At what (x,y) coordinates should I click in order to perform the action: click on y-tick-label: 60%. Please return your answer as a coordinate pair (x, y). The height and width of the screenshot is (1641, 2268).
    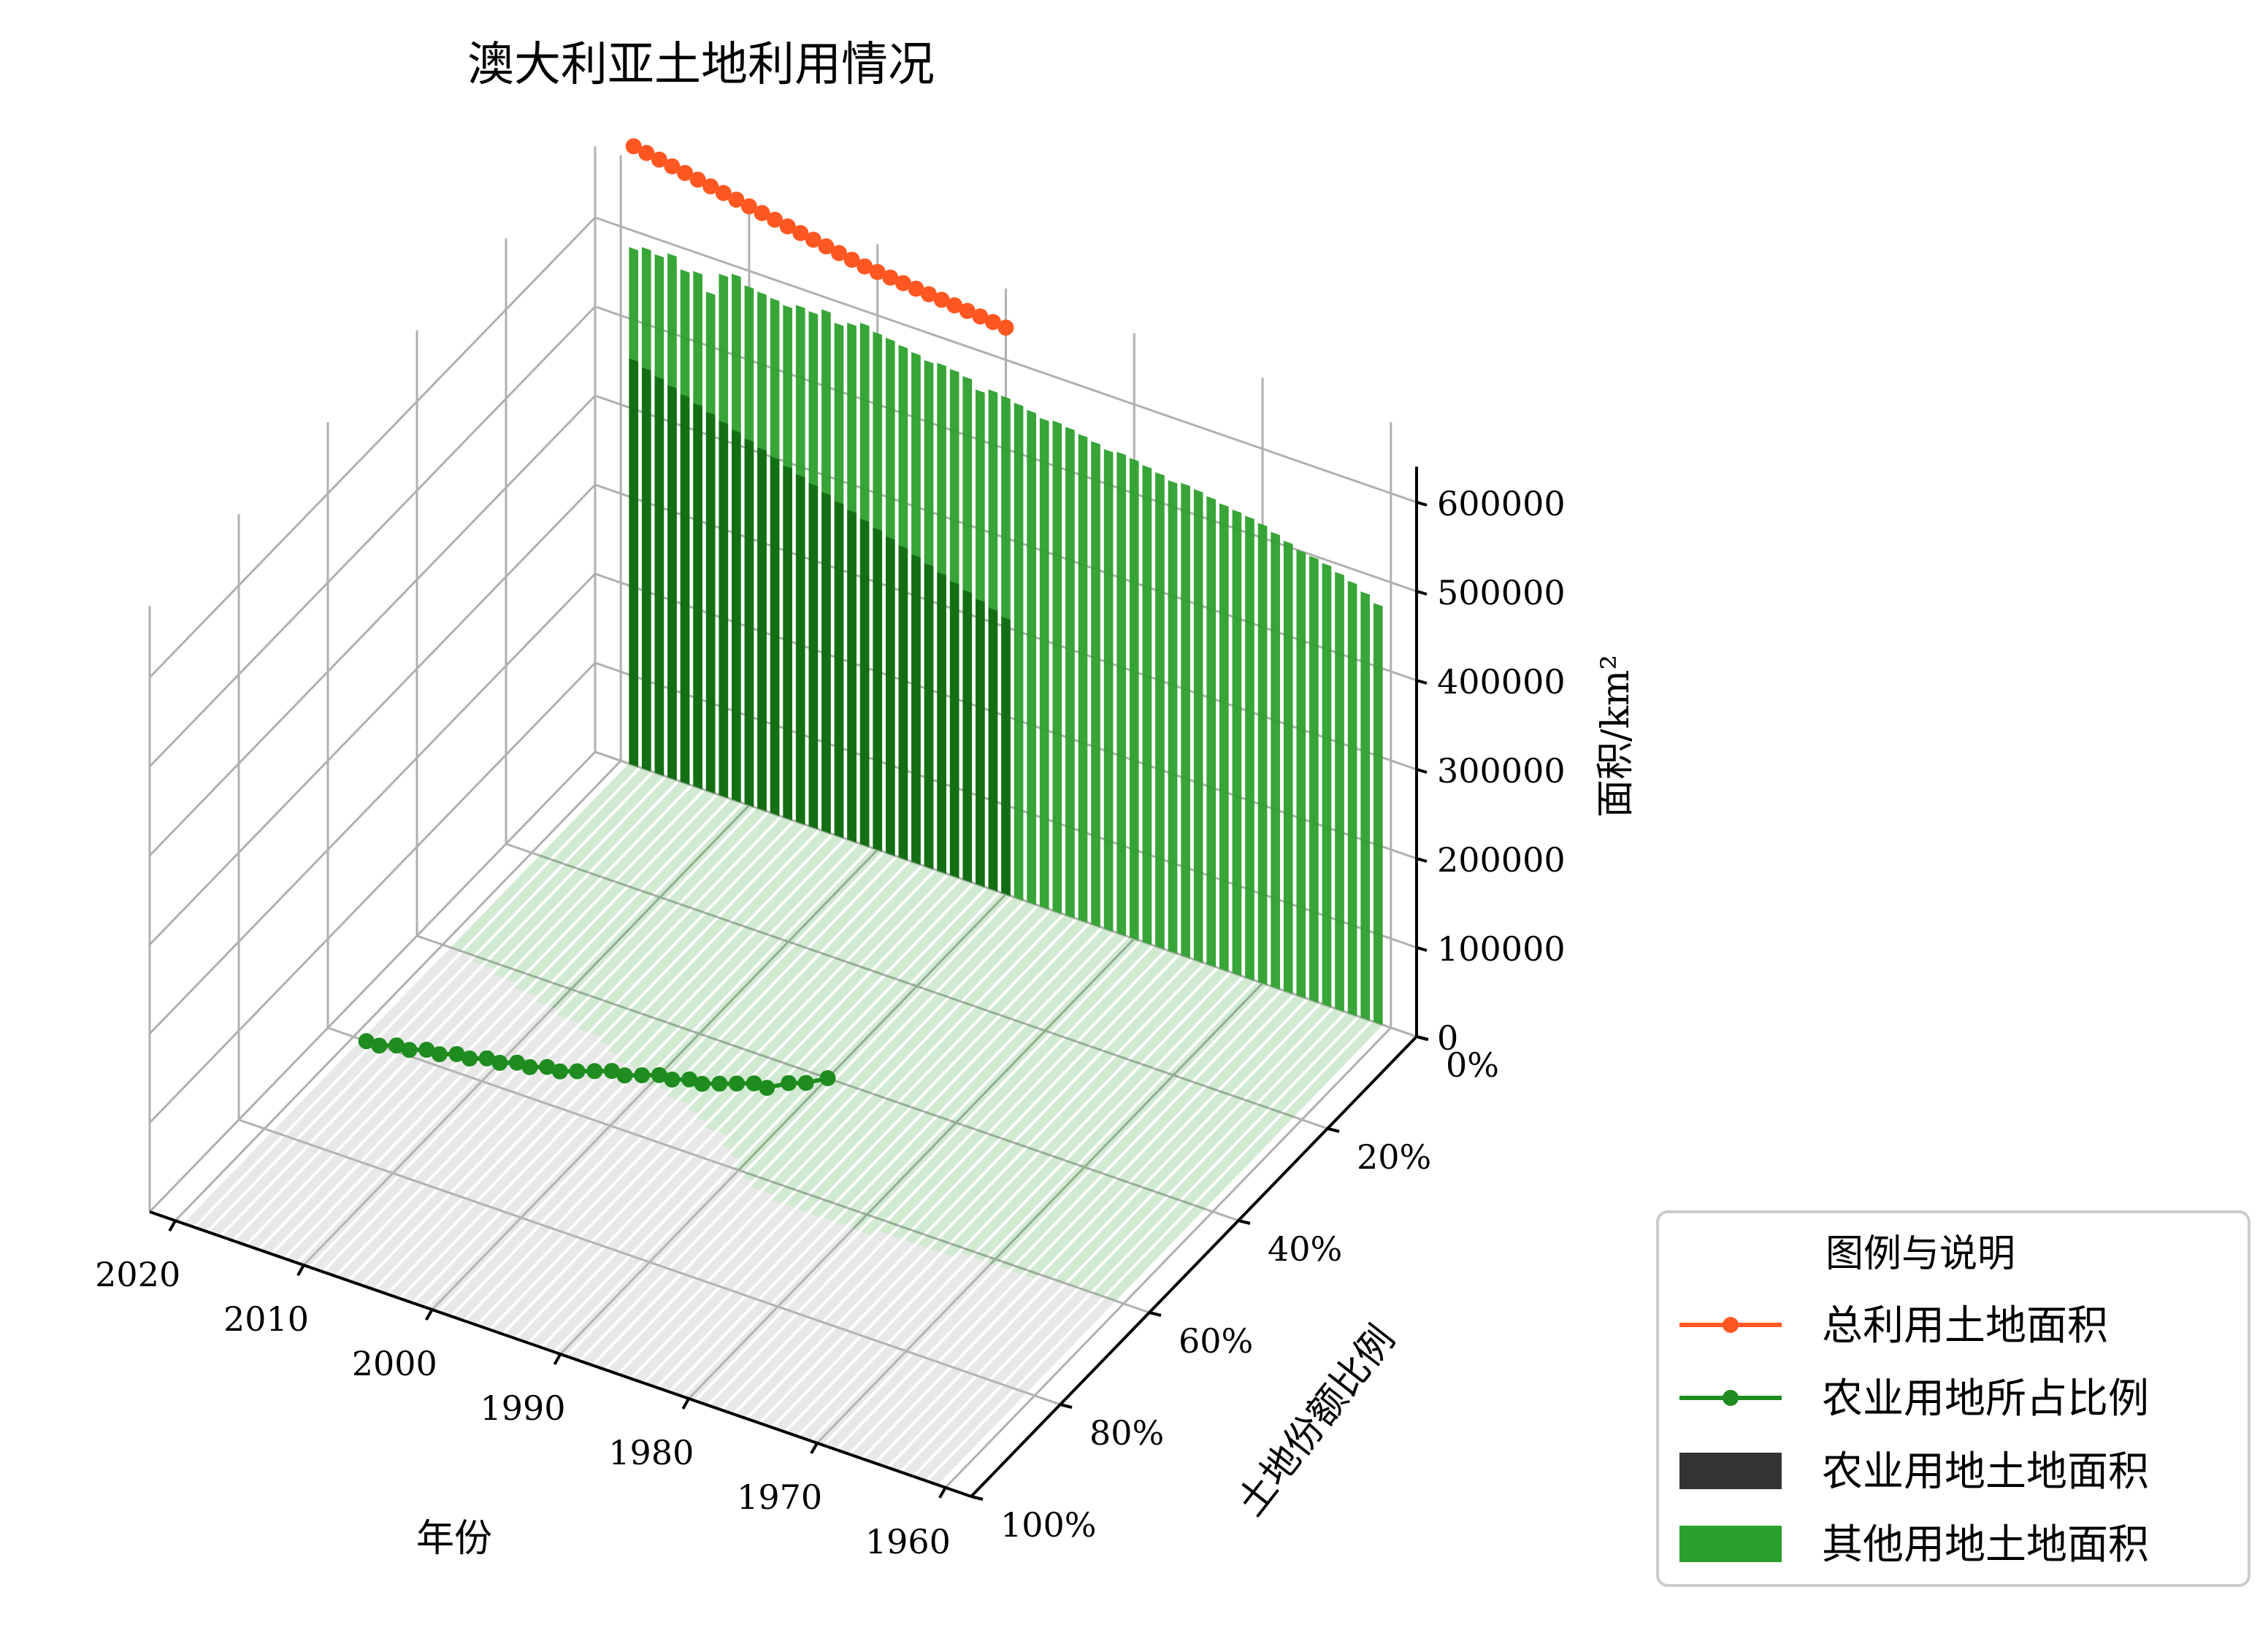
    Looking at the image, I should click on (1216, 1341).